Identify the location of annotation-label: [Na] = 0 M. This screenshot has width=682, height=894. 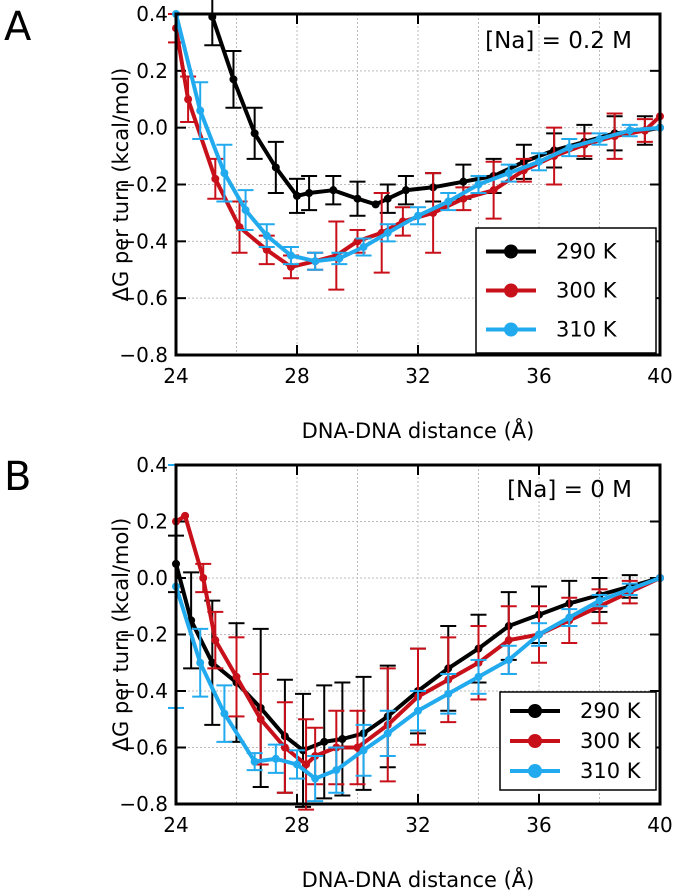
(569, 490).